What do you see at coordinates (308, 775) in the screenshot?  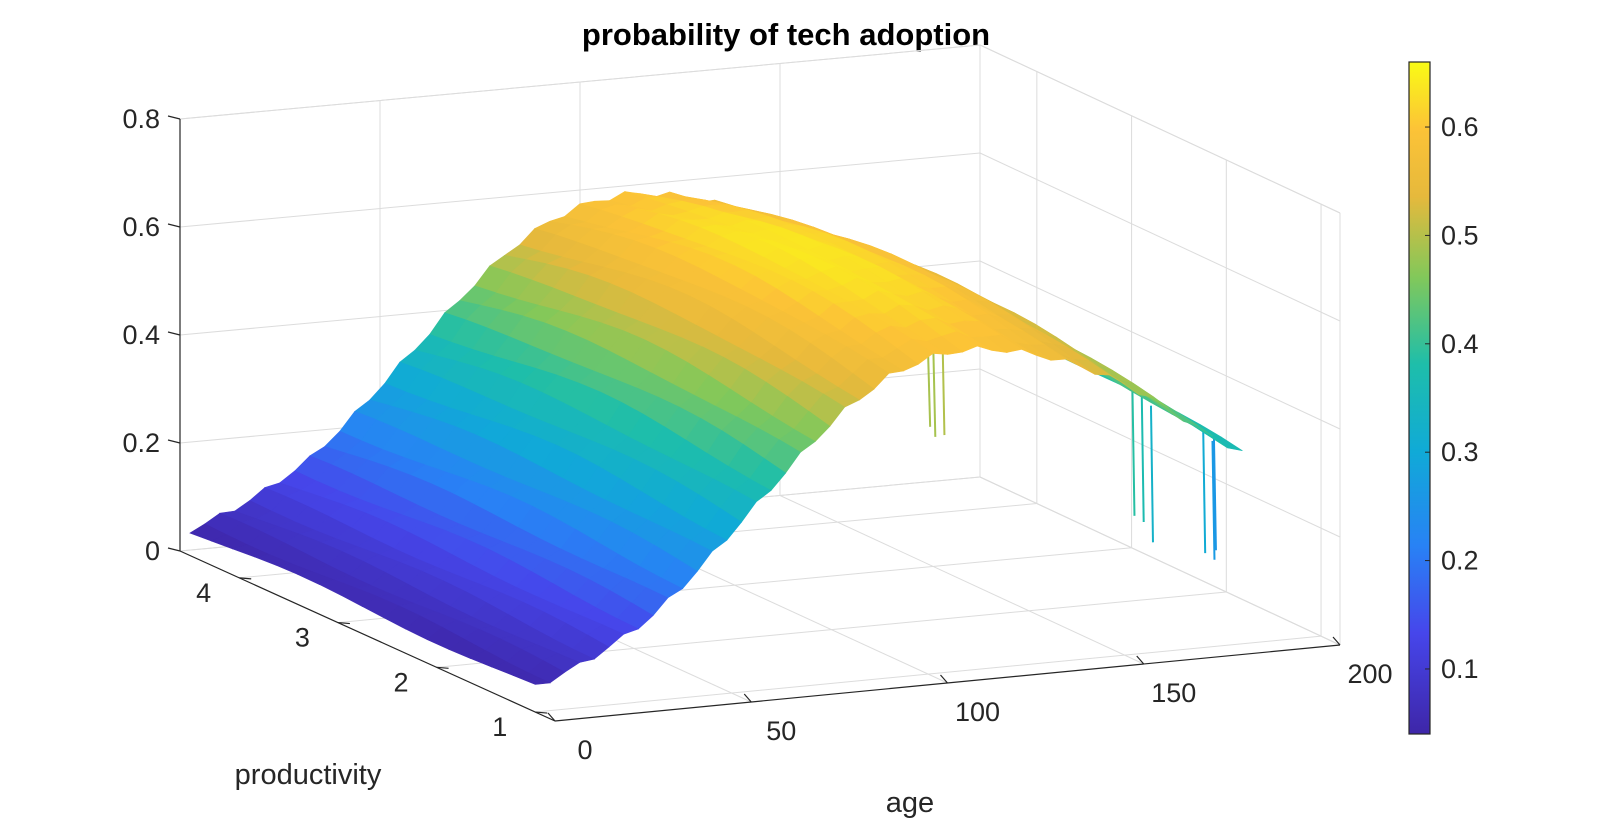 I see `y-axis-label: productivity` at bounding box center [308, 775].